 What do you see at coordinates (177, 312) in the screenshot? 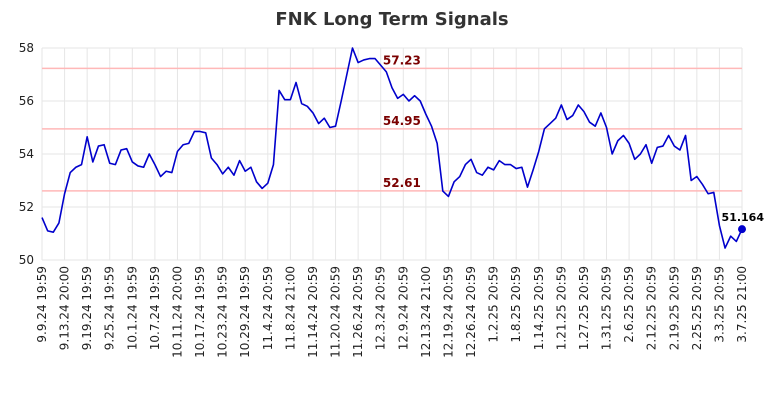
I see `x-tick-label: 10.11.24 20:00` at bounding box center [177, 312].